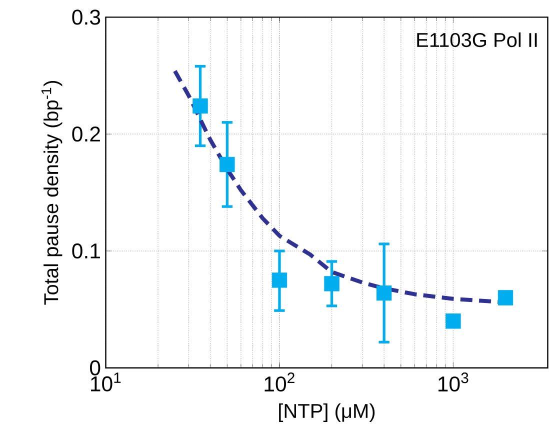 The height and width of the screenshot is (445, 549). What do you see at coordinates (51, 193) in the screenshot?
I see `y-axis-title: Total pause density (bp$^{-1}$)` at bounding box center [51, 193].